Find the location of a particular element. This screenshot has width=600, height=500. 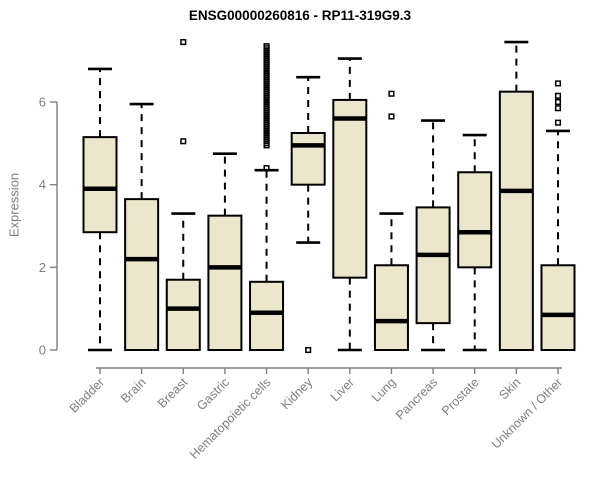

box-kidney is located at coordinates (308, 214).